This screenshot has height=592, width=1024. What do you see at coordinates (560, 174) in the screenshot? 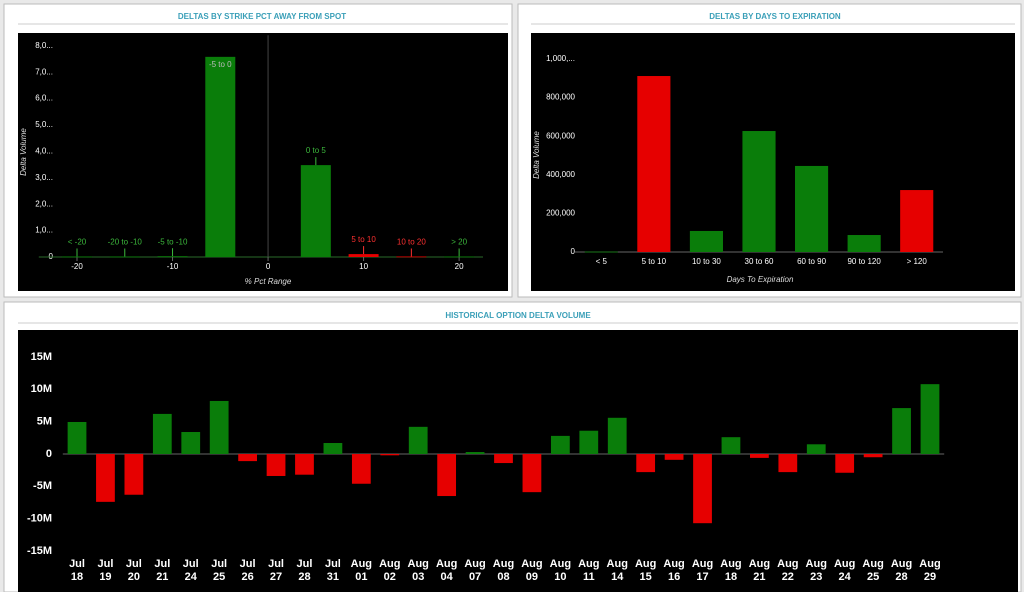
I see `y-tick-label: 400,000` at bounding box center [560, 174].